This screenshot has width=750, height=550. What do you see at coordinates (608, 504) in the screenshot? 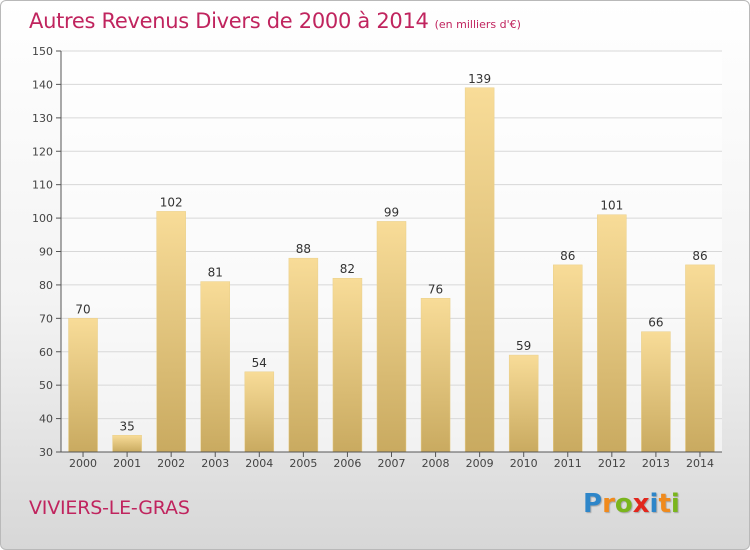
I see `logo-letter: r` at bounding box center [608, 504].